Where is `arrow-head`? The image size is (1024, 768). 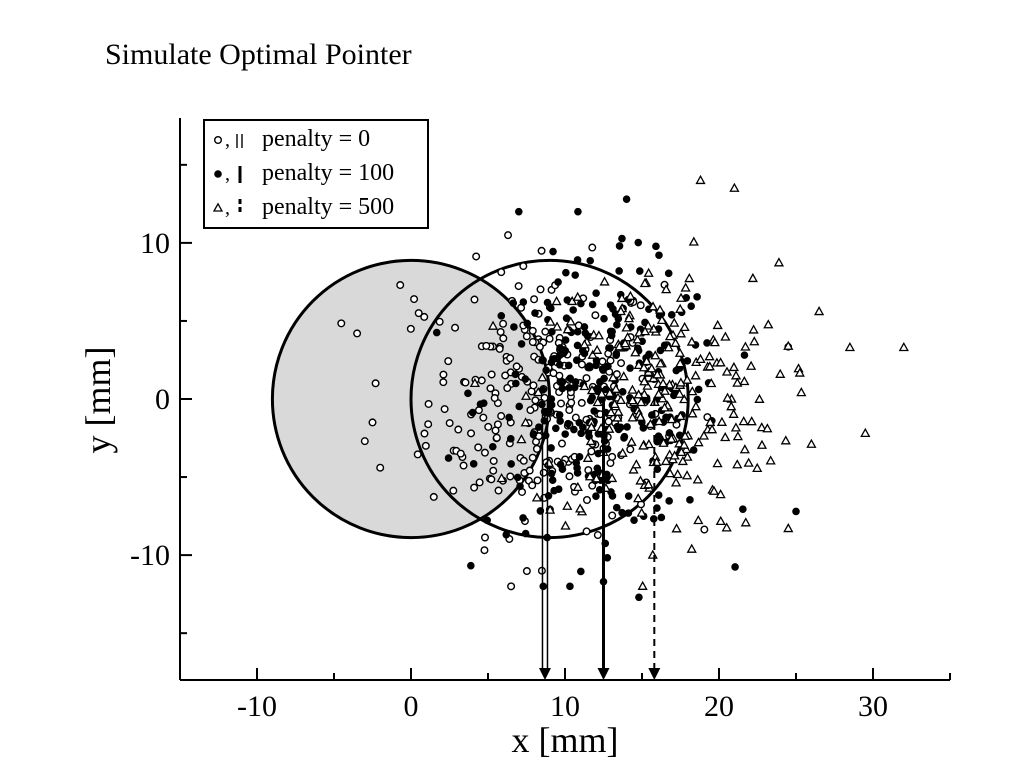 arrow-head is located at coordinates (603, 674).